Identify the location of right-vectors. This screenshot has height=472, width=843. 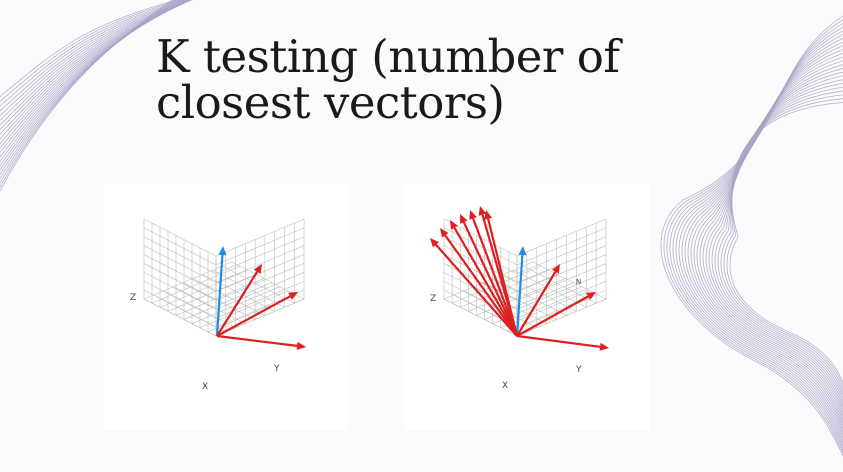
(519, 278).